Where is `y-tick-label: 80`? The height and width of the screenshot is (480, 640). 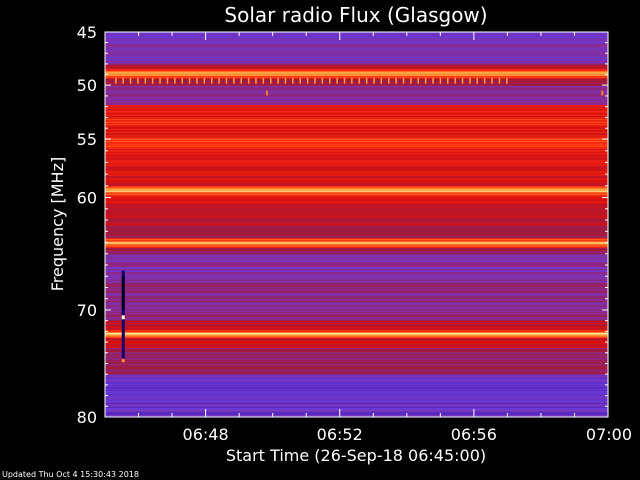
y-tick-label: 80 is located at coordinates (87, 417).